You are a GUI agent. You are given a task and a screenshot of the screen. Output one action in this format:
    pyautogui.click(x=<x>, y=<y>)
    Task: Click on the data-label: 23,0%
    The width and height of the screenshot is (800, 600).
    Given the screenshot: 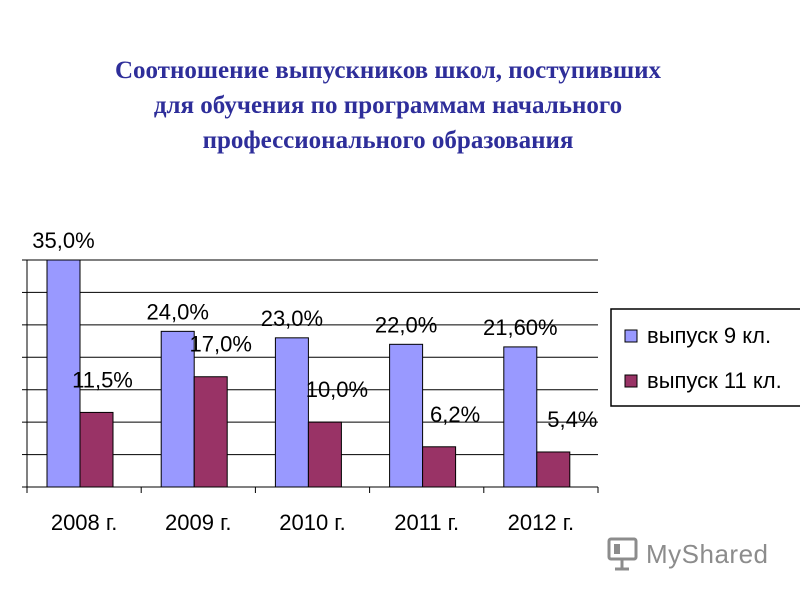 What is the action you would take?
    pyautogui.click(x=292, y=318)
    